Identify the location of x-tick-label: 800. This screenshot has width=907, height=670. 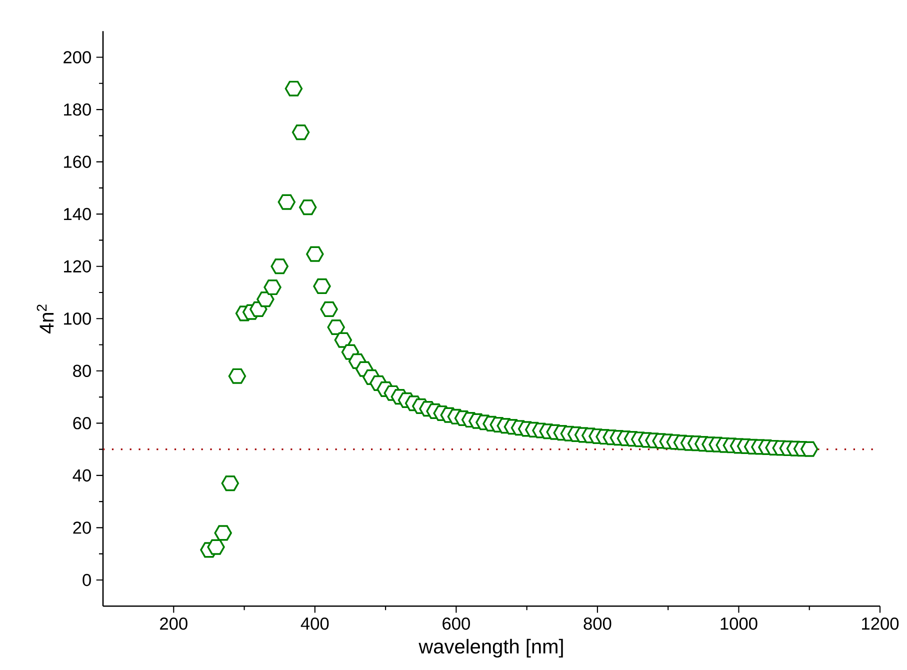
(598, 623).